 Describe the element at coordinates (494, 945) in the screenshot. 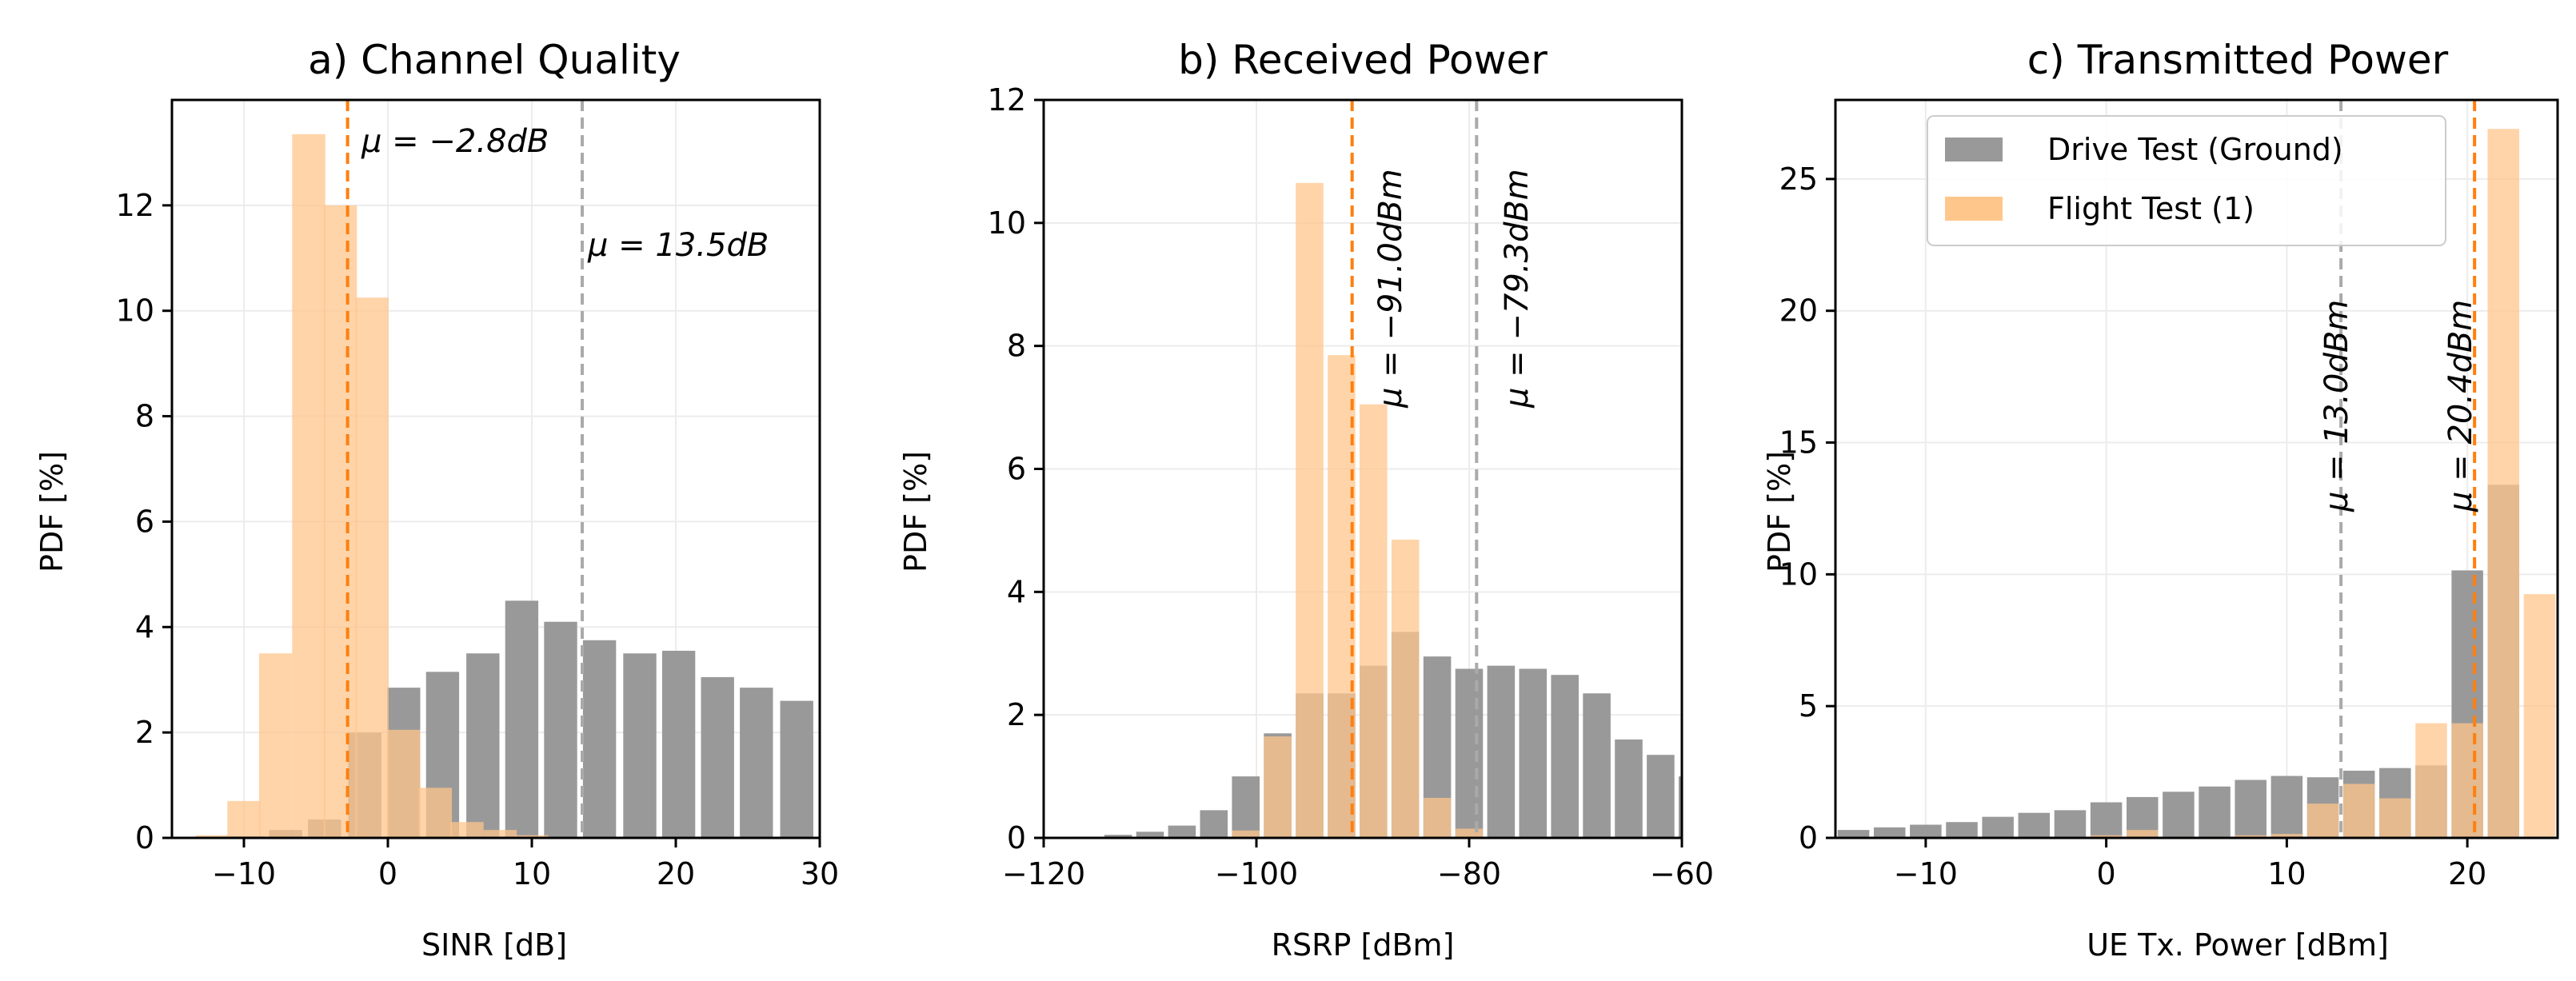

I see `x-axis-label: SINR [dB]` at that location.